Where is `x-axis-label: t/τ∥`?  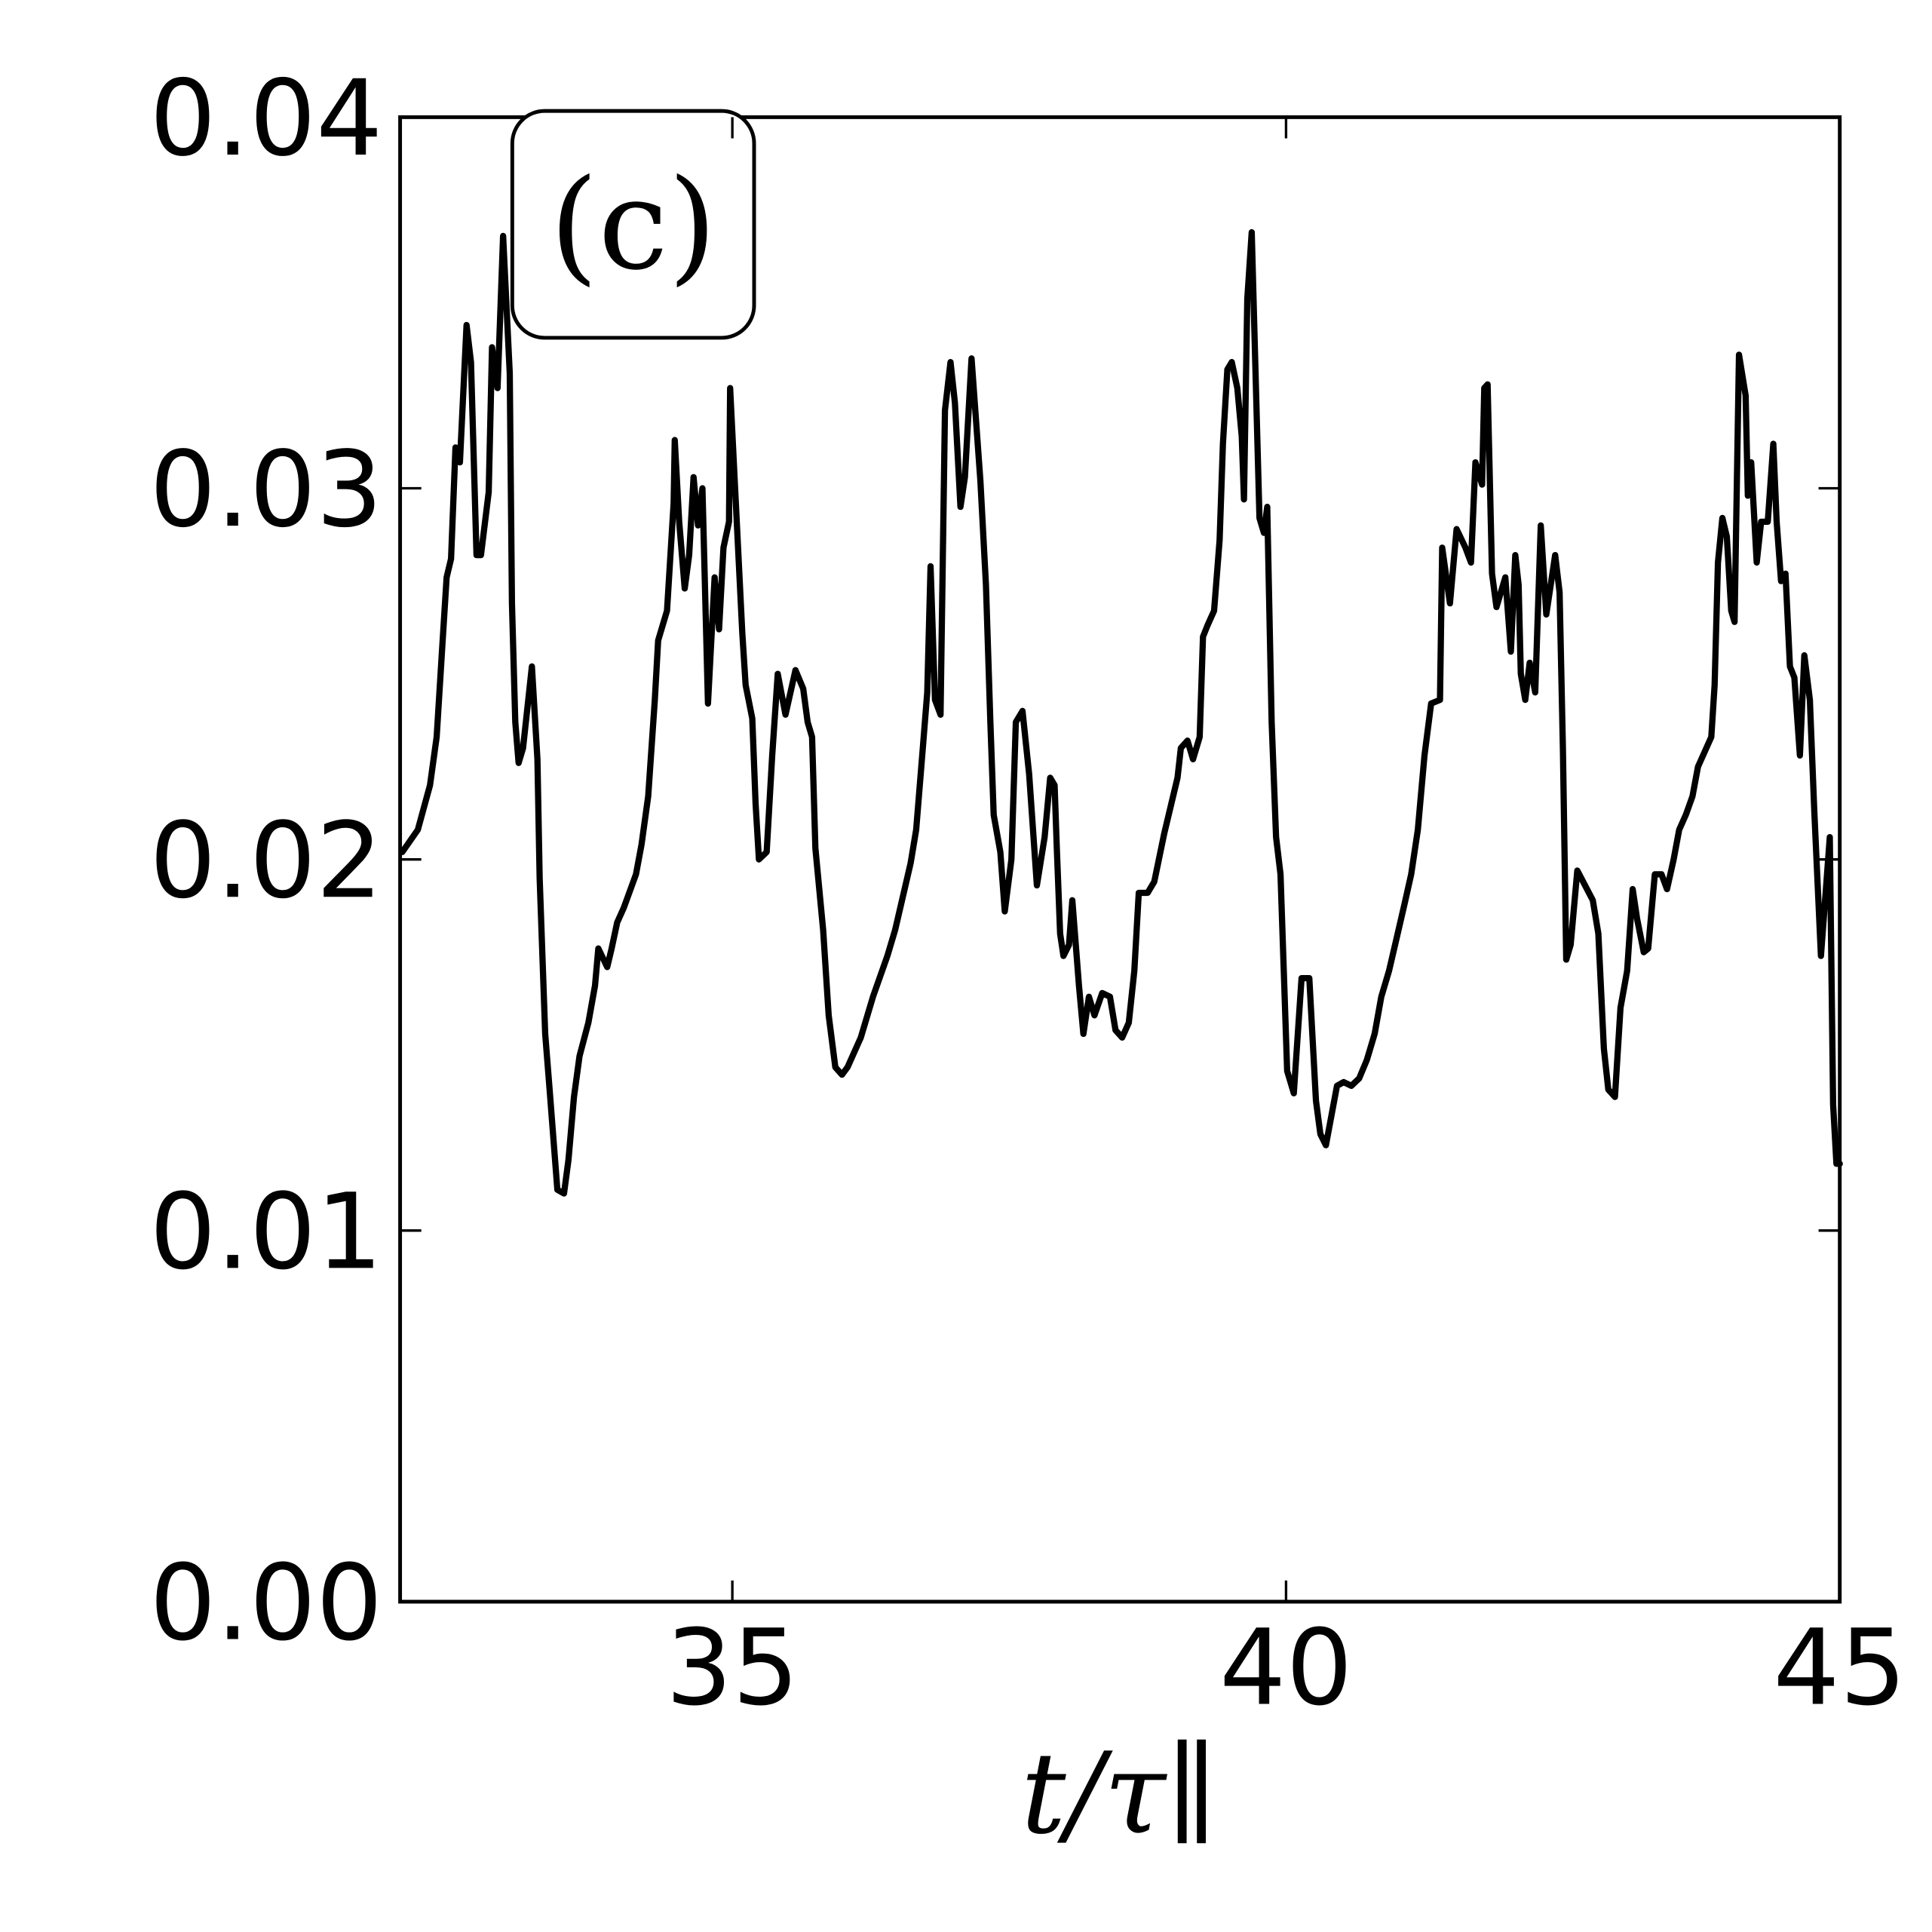
x-axis-label: t/τ∥ is located at coordinates (1119, 1794).